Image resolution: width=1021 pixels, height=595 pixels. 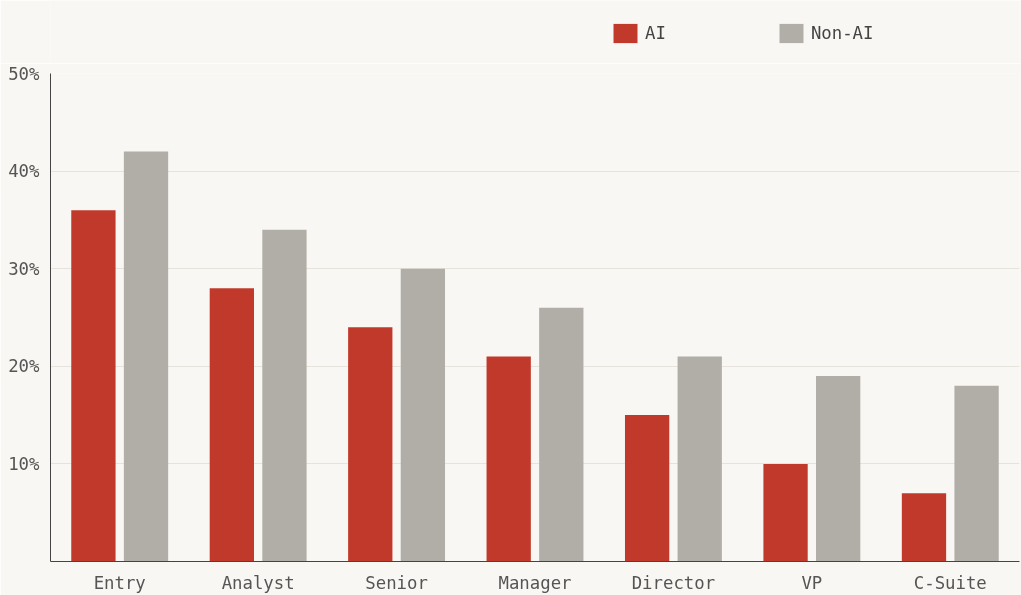 I want to click on x-tick-label: Entry, so click(x=119, y=582).